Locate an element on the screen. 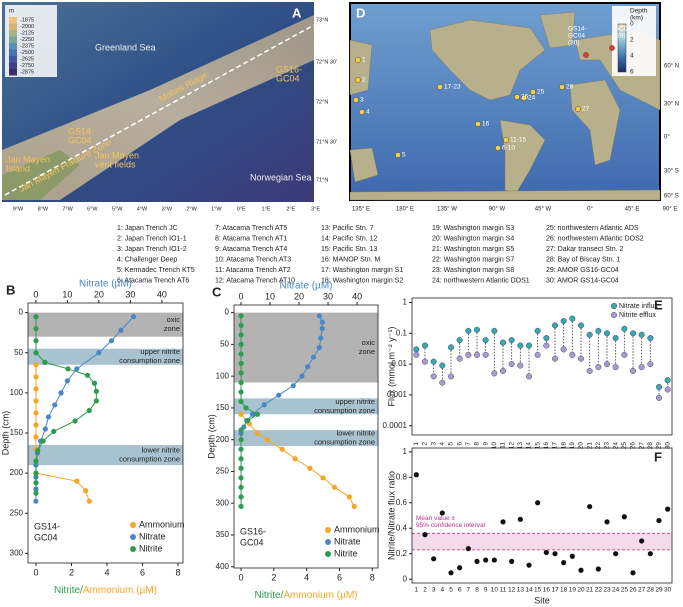 The image size is (683, 607). site-label: 3 is located at coordinates (362, 100).